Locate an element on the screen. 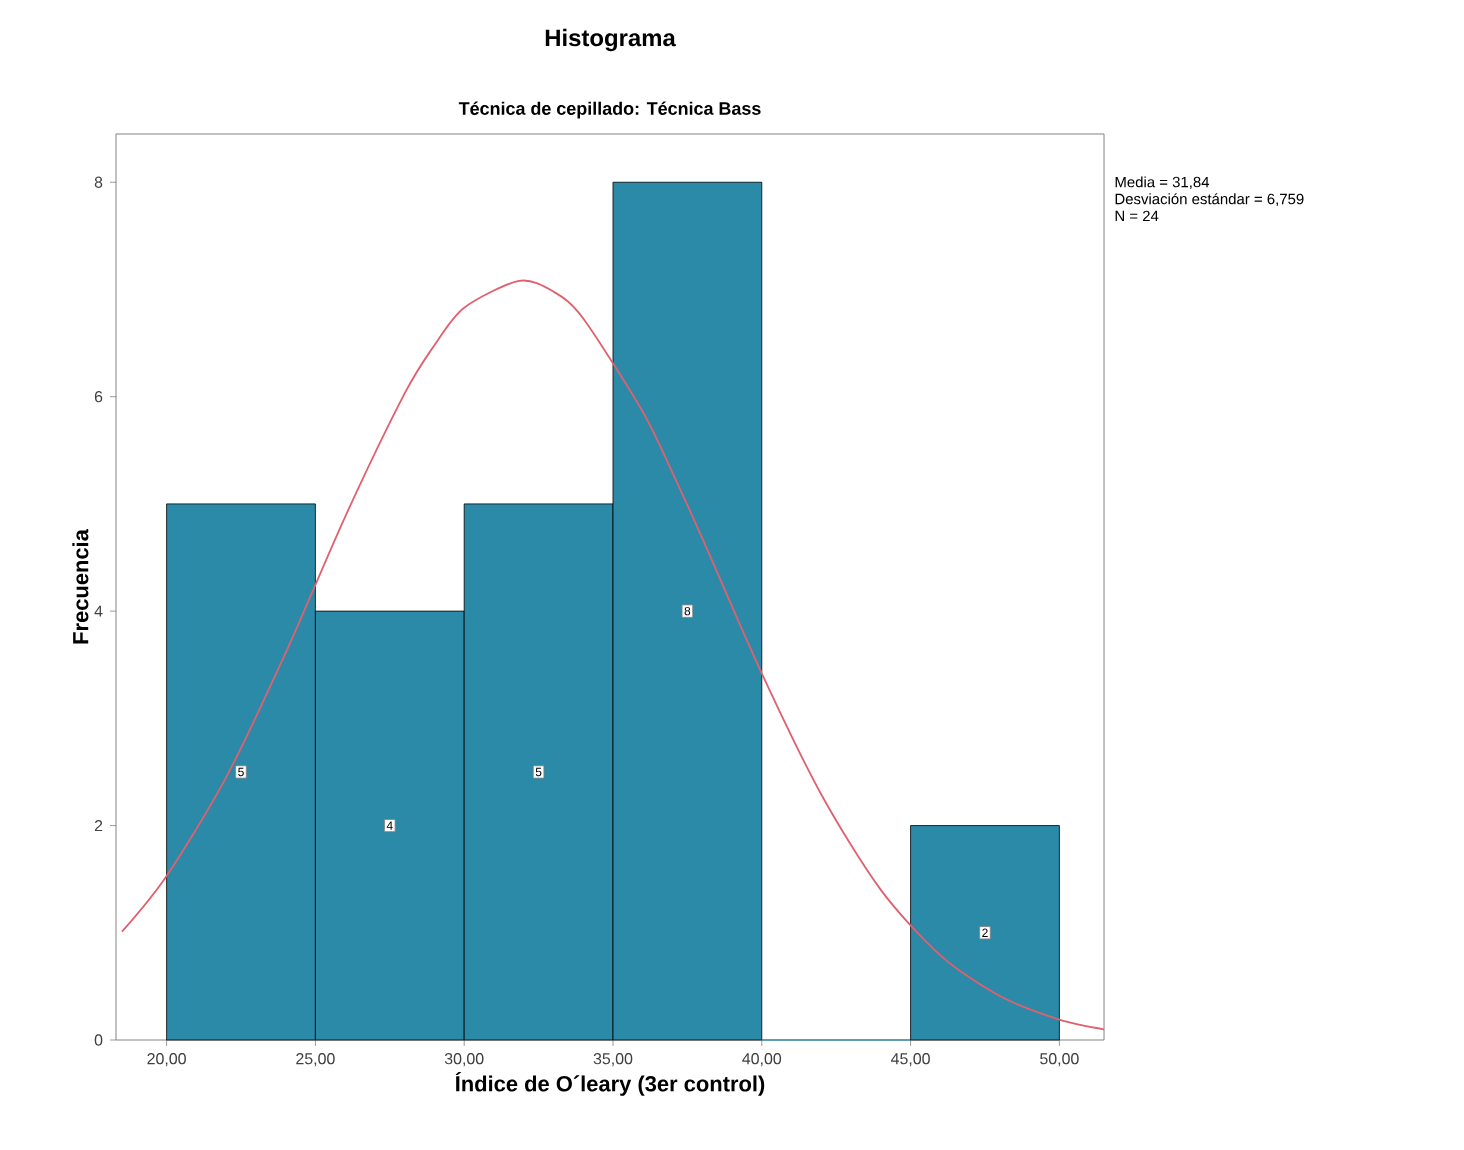 This screenshot has width=1464, height=1150. chart-title: Histograma is located at coordinates (610, 40).